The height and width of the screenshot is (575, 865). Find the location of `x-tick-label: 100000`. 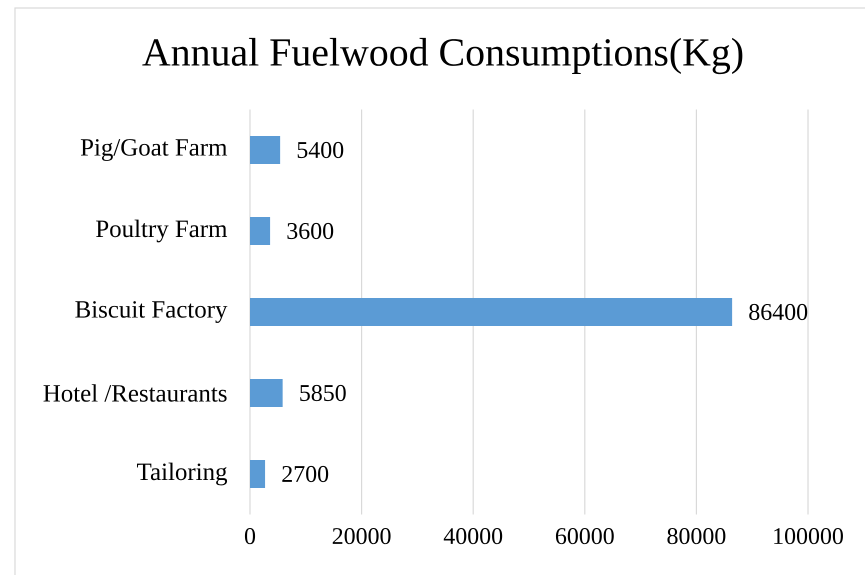

x-tick-label: 100000 is located at coordinates (808, 536).